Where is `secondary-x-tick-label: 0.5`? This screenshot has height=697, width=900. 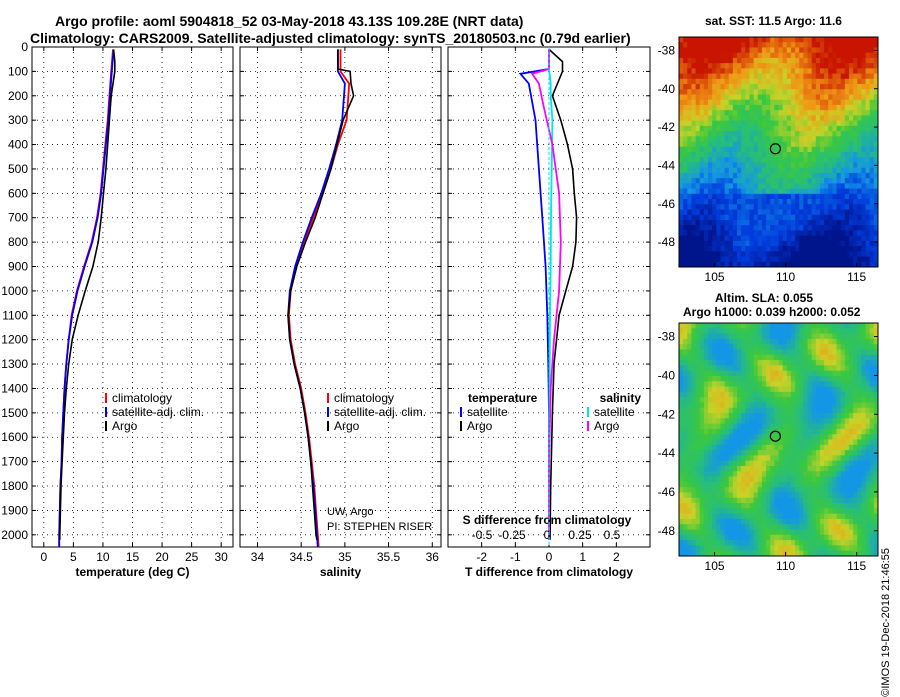 secondary-x-tick-label: 0.5 is located at coordinates (612, 535).